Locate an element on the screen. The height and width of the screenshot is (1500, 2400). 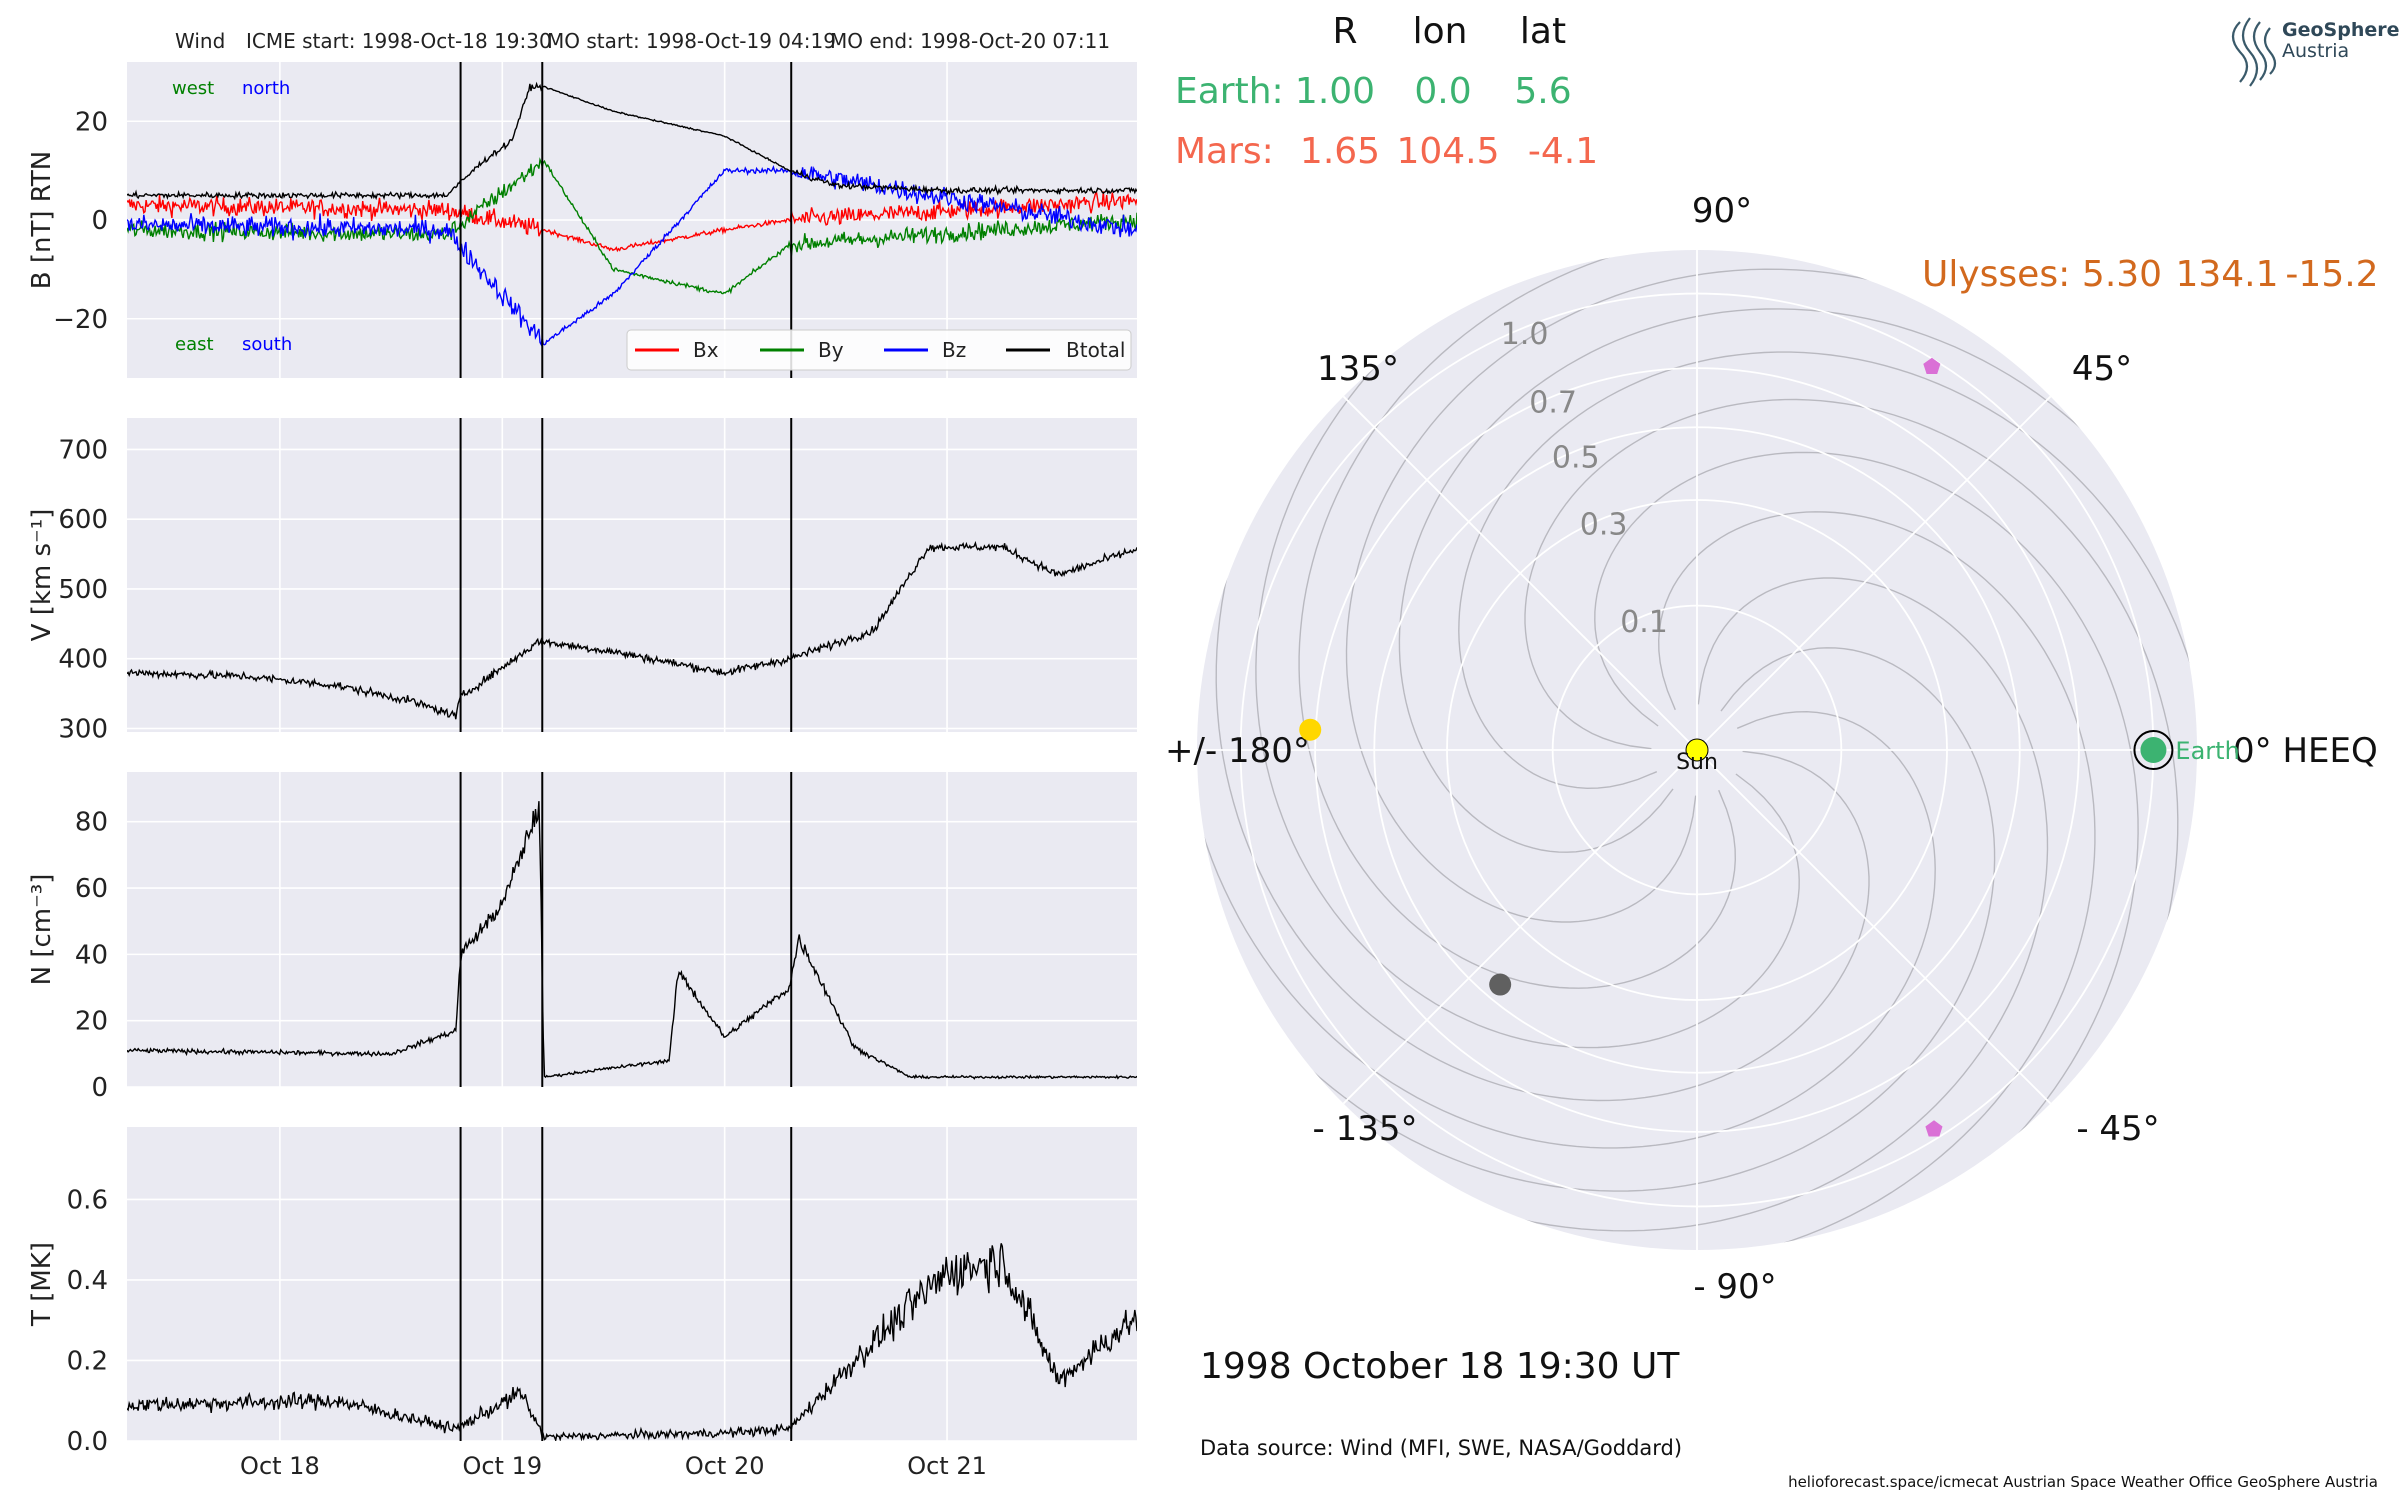
earth-row-lon: 0.0 is located at coordinates (1442, 91).